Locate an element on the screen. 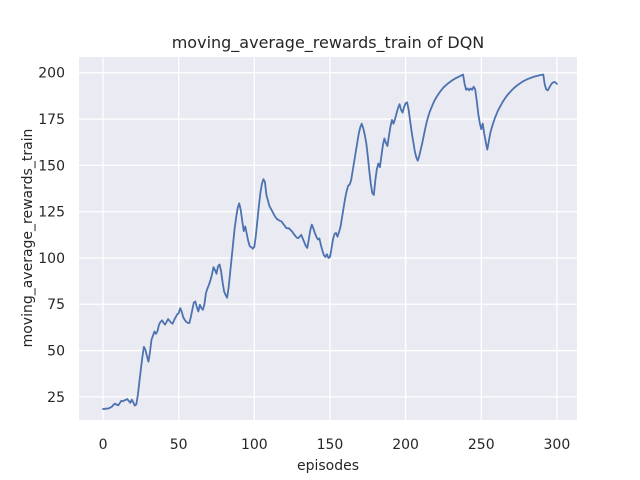  x-tick-label: 200 is located at coordinates (405, 445).